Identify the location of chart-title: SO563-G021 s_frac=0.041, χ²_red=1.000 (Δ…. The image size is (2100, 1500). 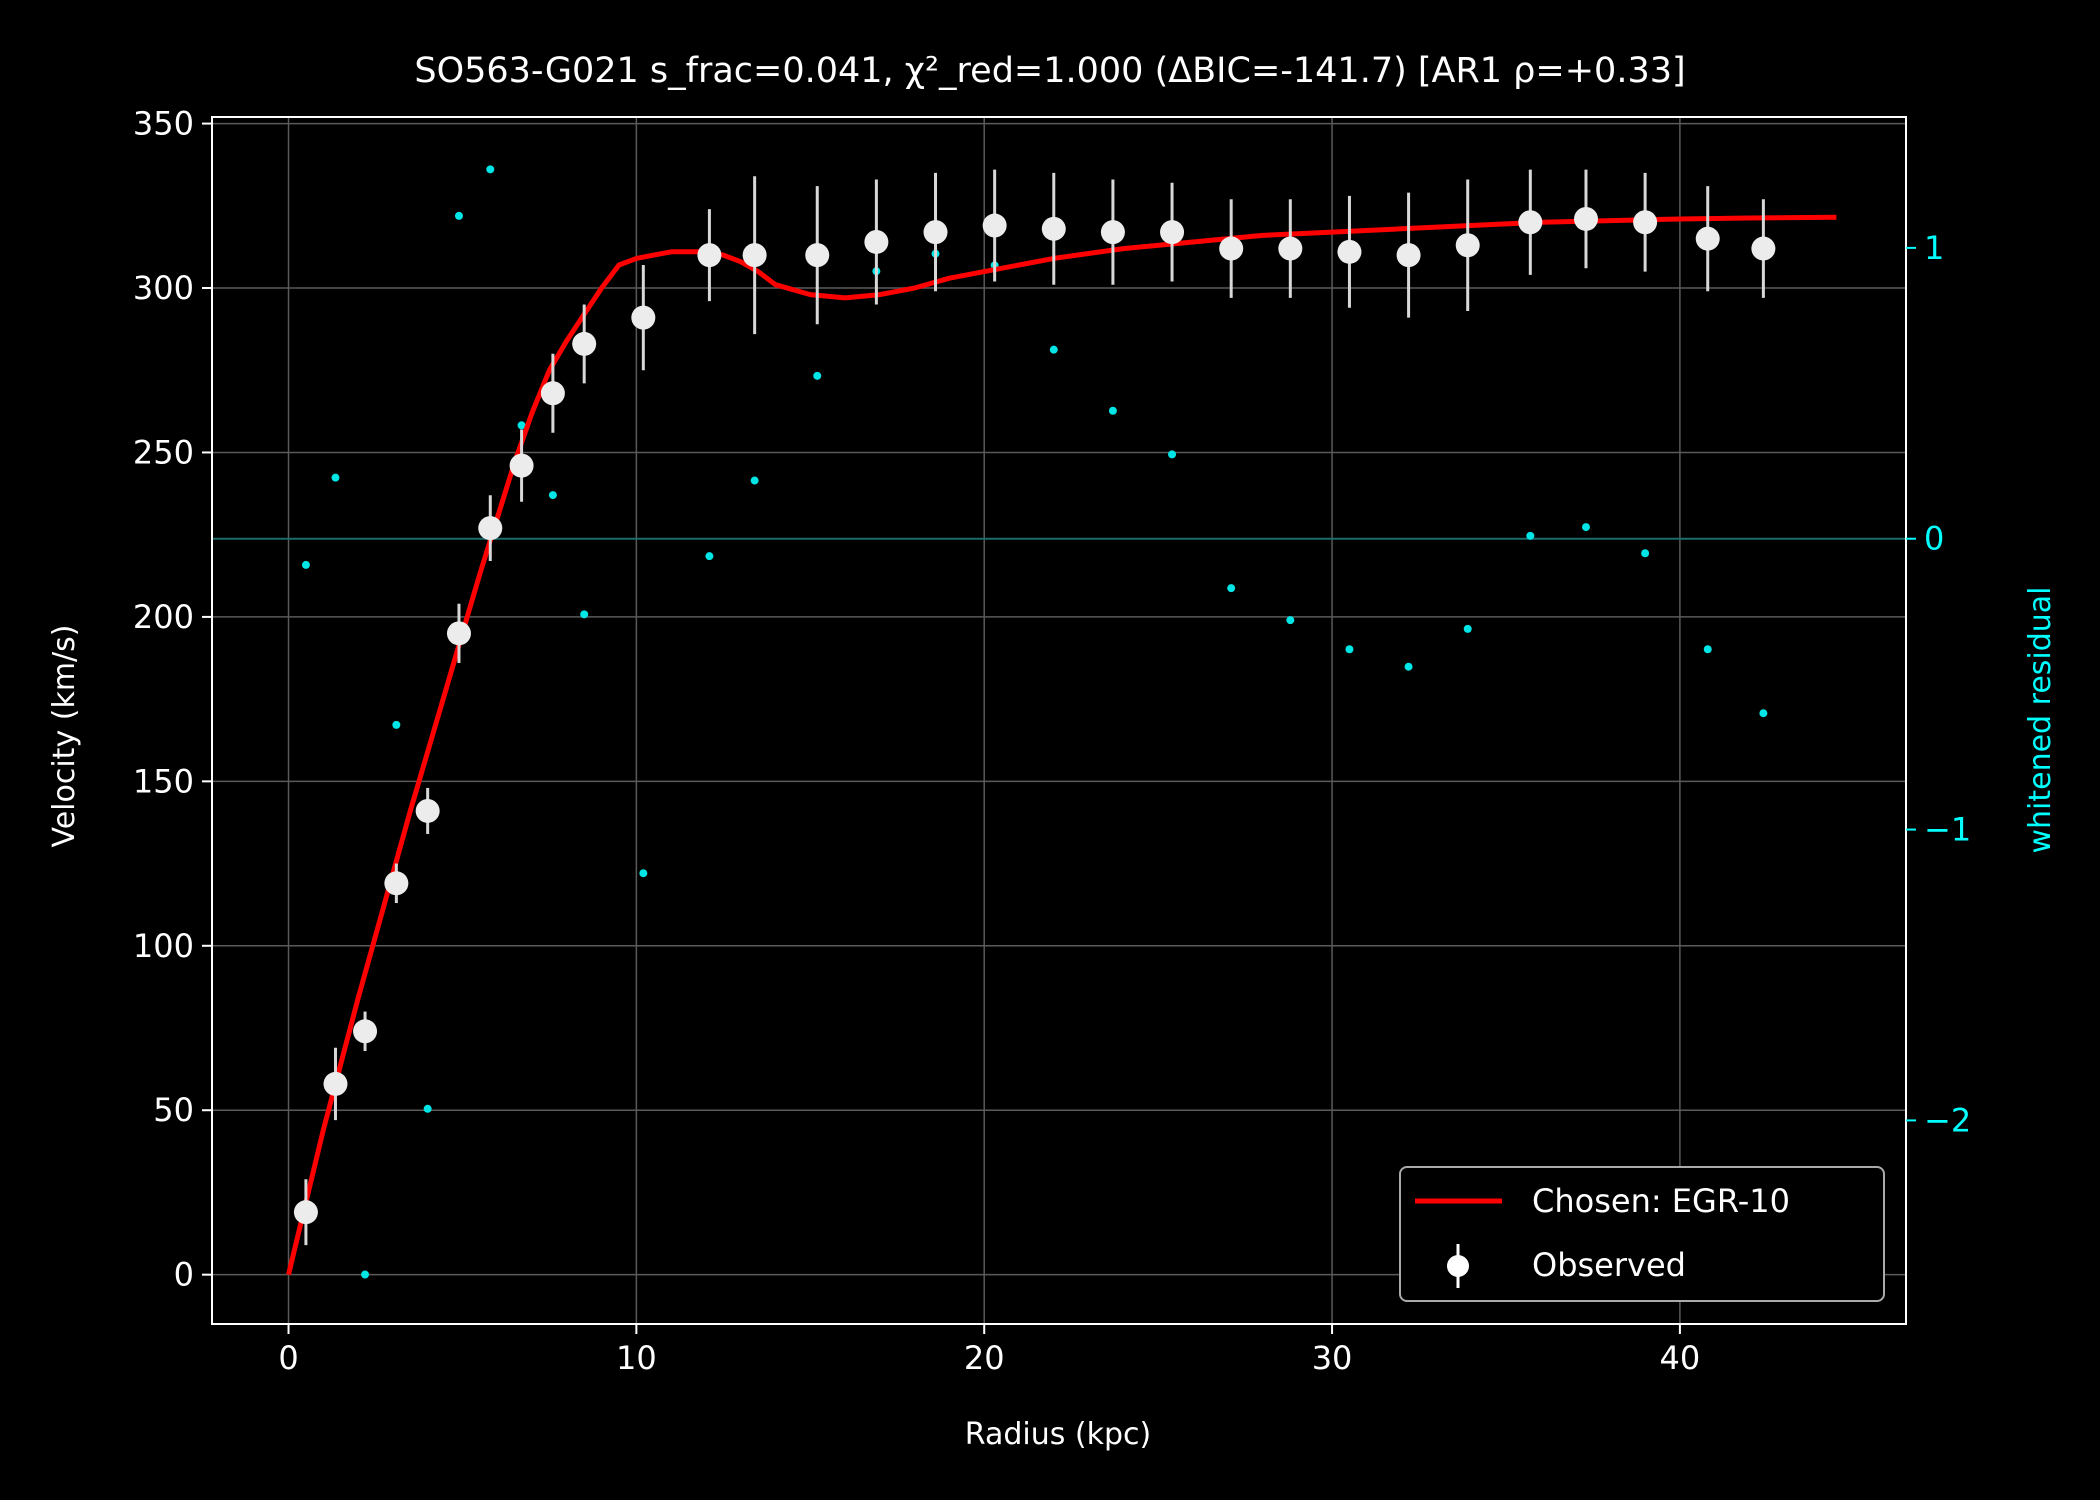
(1049, 71).